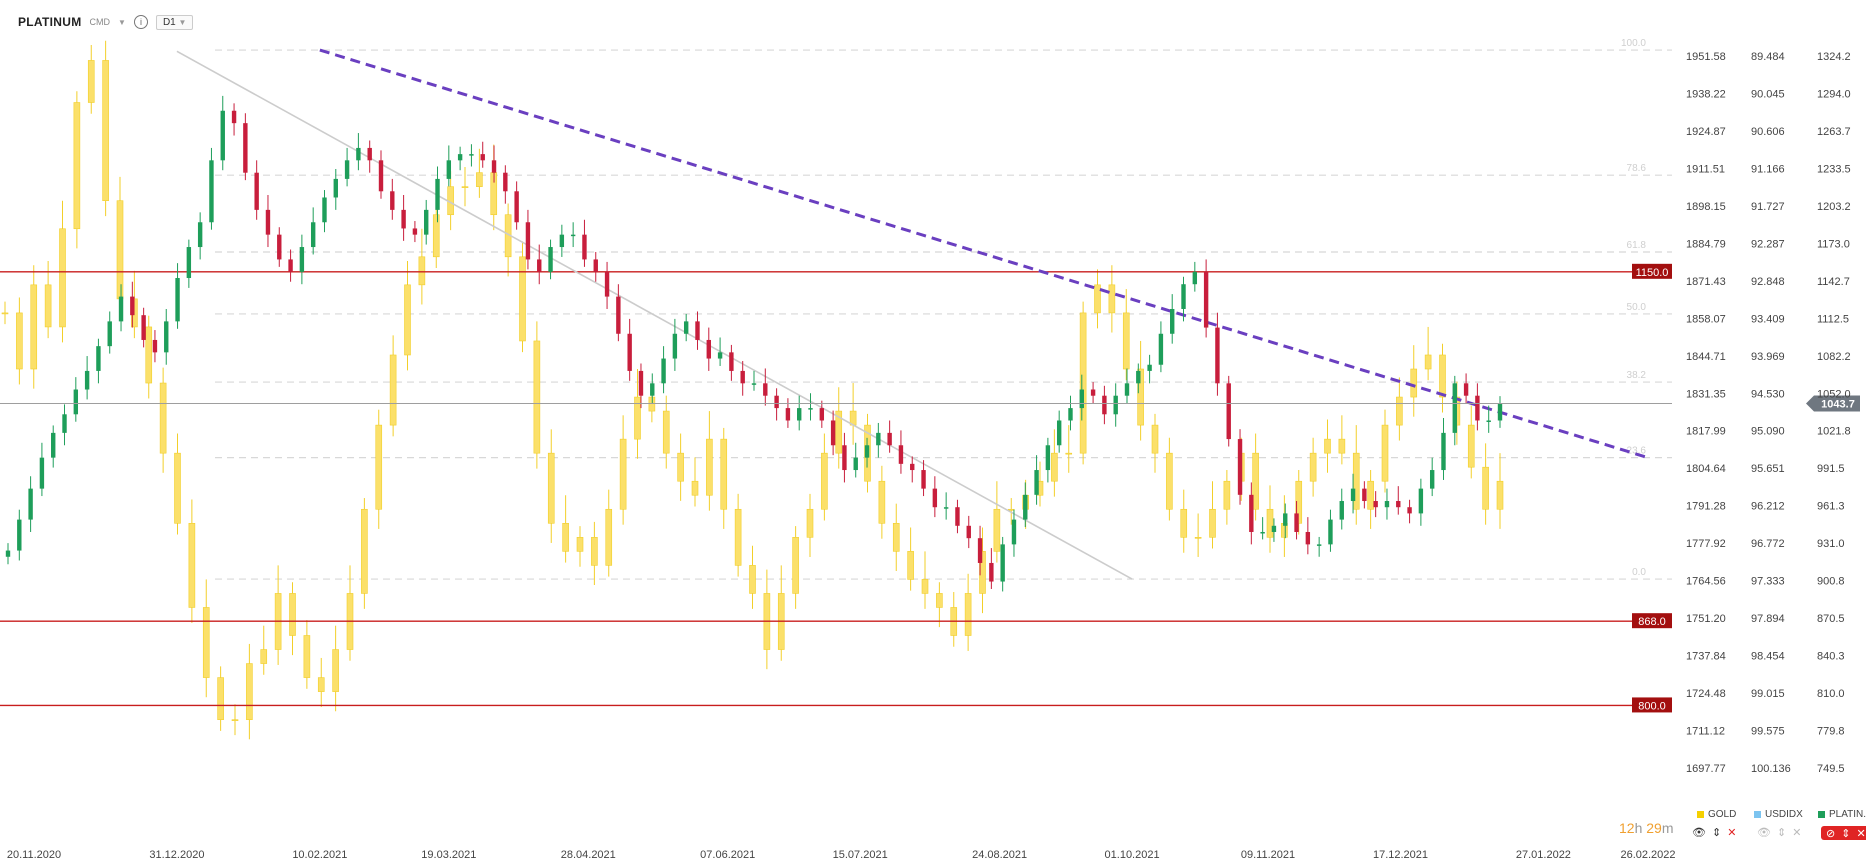  I want to click on gold-axis-tick: 1817.99, so click(1706, 432).